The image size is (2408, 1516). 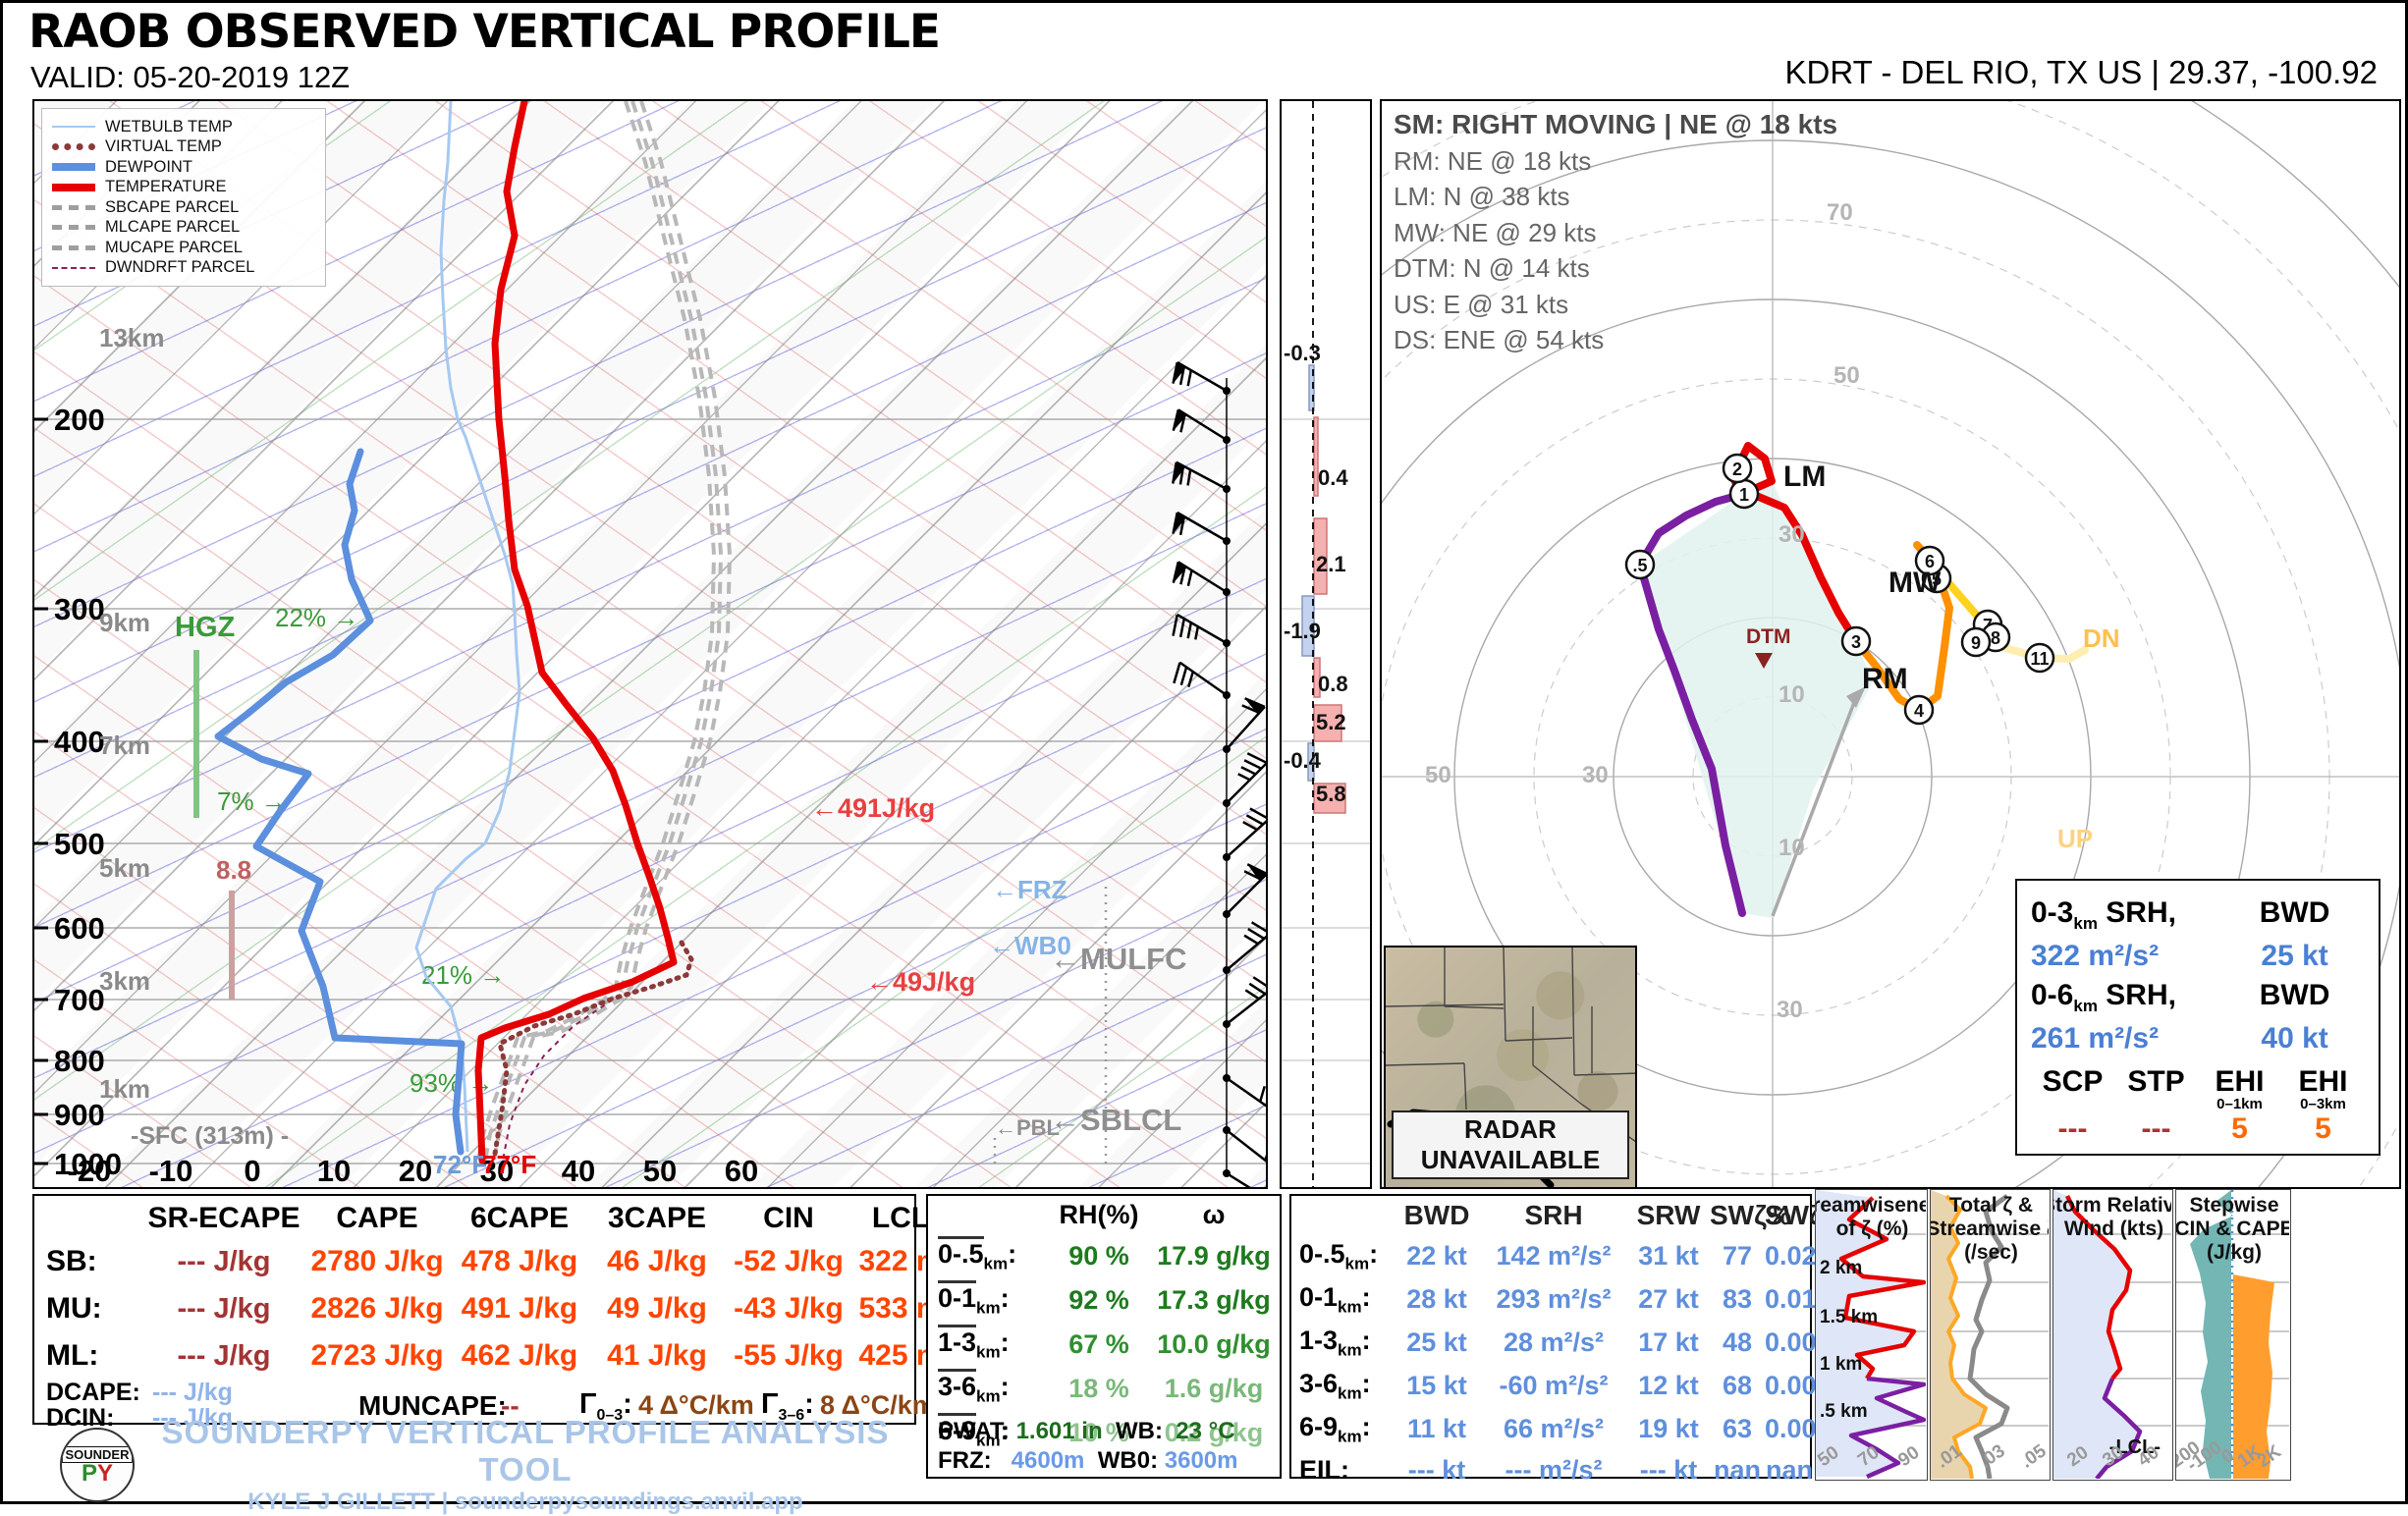 I want to click on ehi-0-1-label: EHI 0–1km, so click(x=2240, y=1088).